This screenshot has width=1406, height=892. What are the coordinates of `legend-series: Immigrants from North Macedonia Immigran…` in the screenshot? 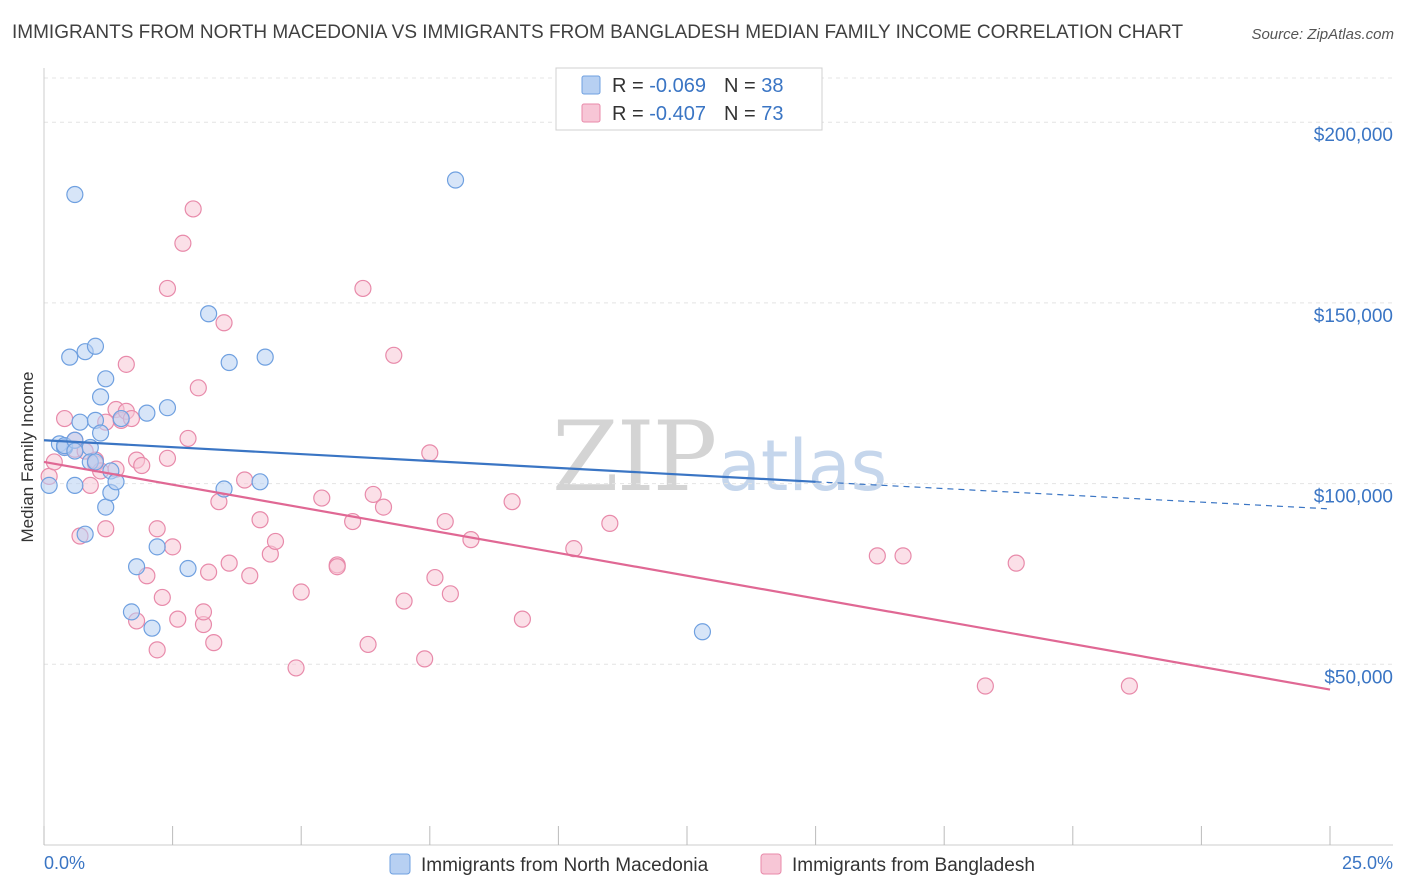 It's located at (712, 864).